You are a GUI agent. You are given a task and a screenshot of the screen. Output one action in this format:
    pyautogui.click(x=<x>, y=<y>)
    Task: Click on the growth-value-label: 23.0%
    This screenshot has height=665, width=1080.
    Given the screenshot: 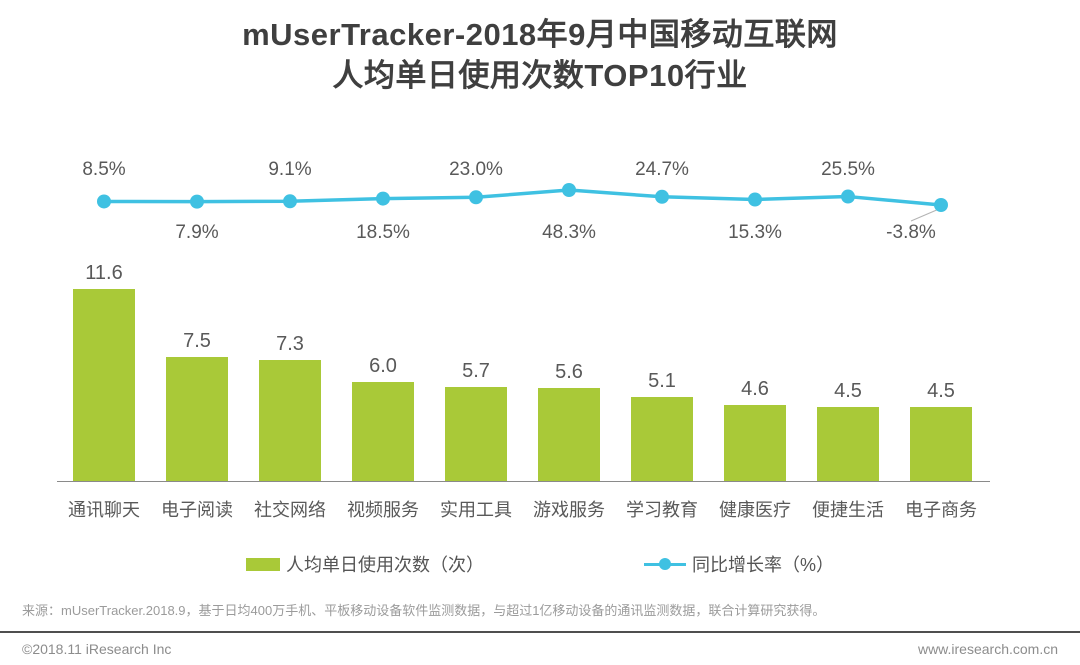 What is the action you would take?
    pyautogui.click(x=476, y=169)
    